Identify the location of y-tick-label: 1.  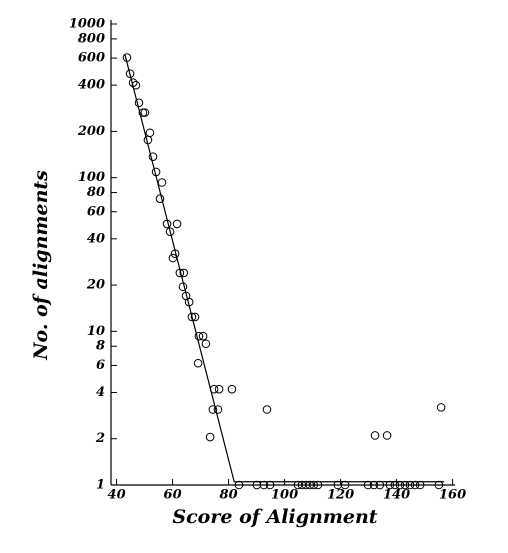
(100, 485).